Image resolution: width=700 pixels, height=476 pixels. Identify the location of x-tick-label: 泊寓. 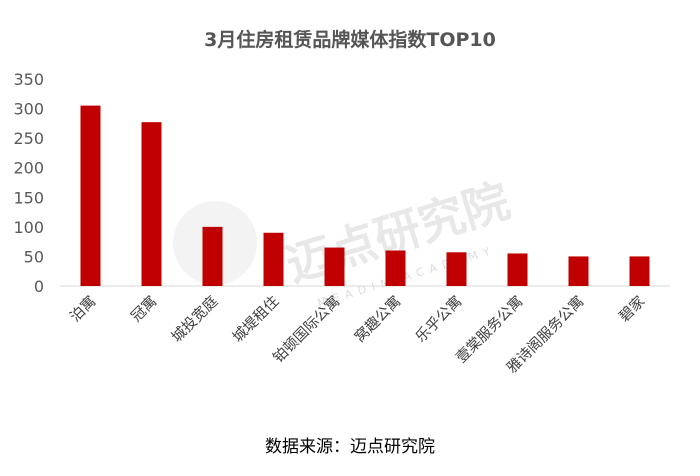
(82, 308).